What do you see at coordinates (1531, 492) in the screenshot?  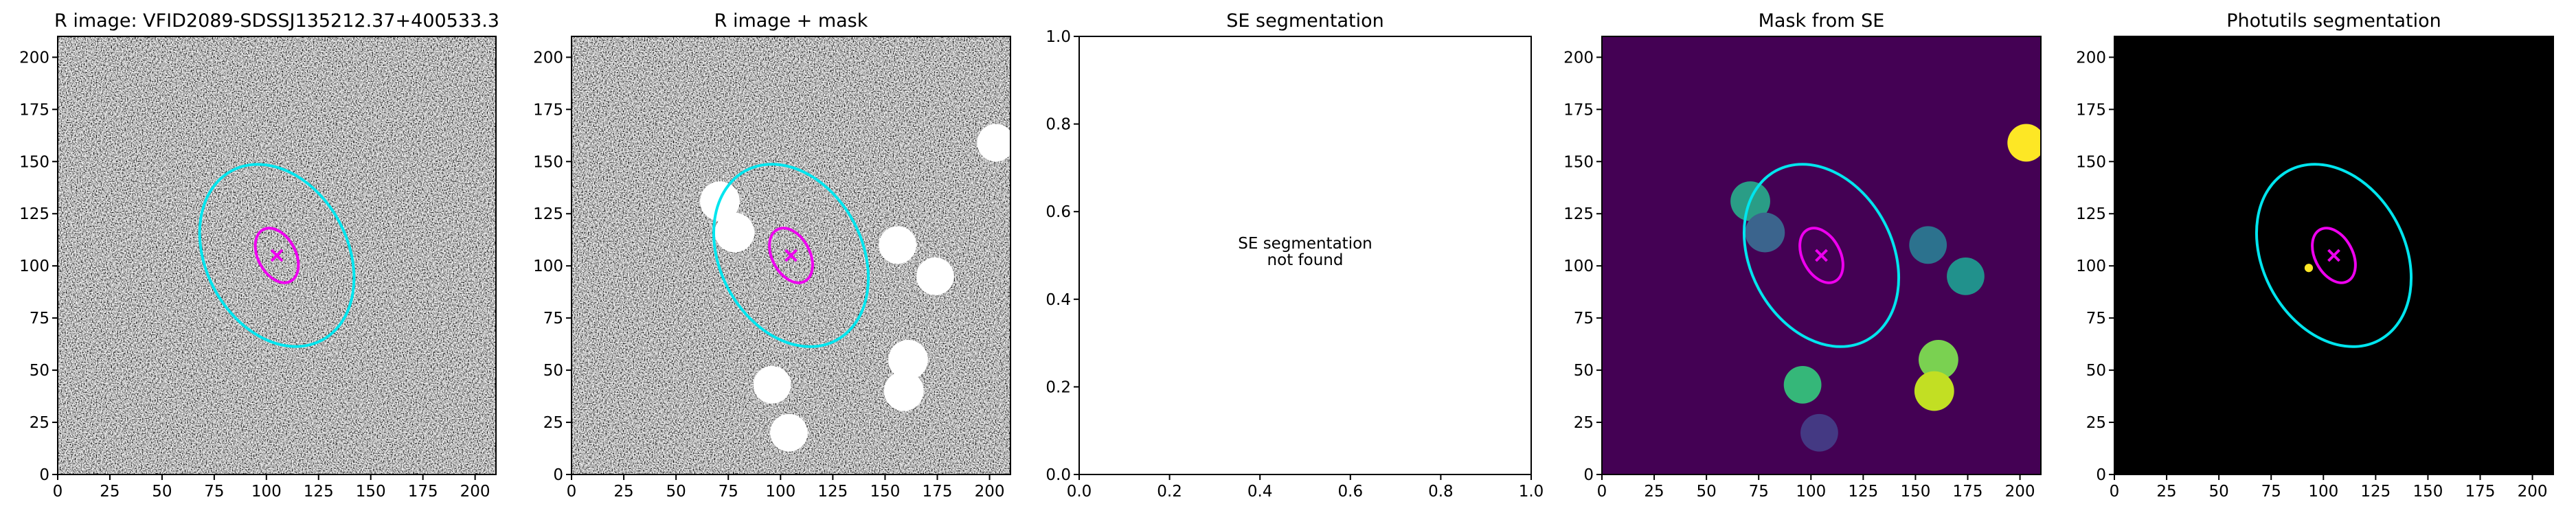 I see `x-tick-label: 1.0` at bounding box center [1531, 492].